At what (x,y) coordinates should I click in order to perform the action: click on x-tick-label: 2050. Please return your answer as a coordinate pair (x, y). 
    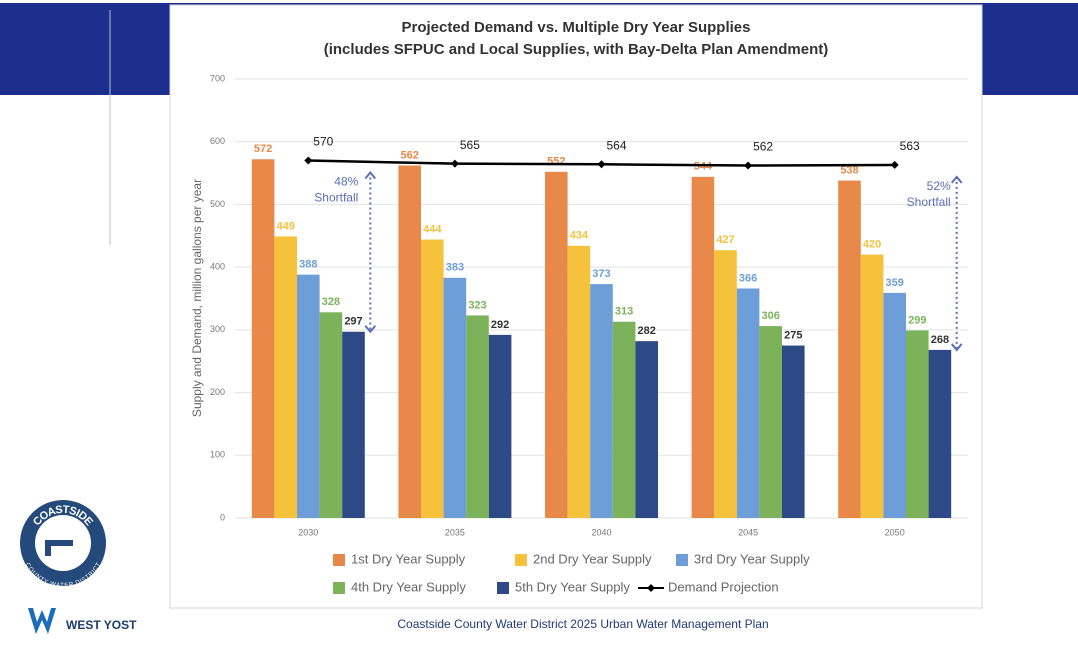
    Looking at the image, I should click on (895, 532).